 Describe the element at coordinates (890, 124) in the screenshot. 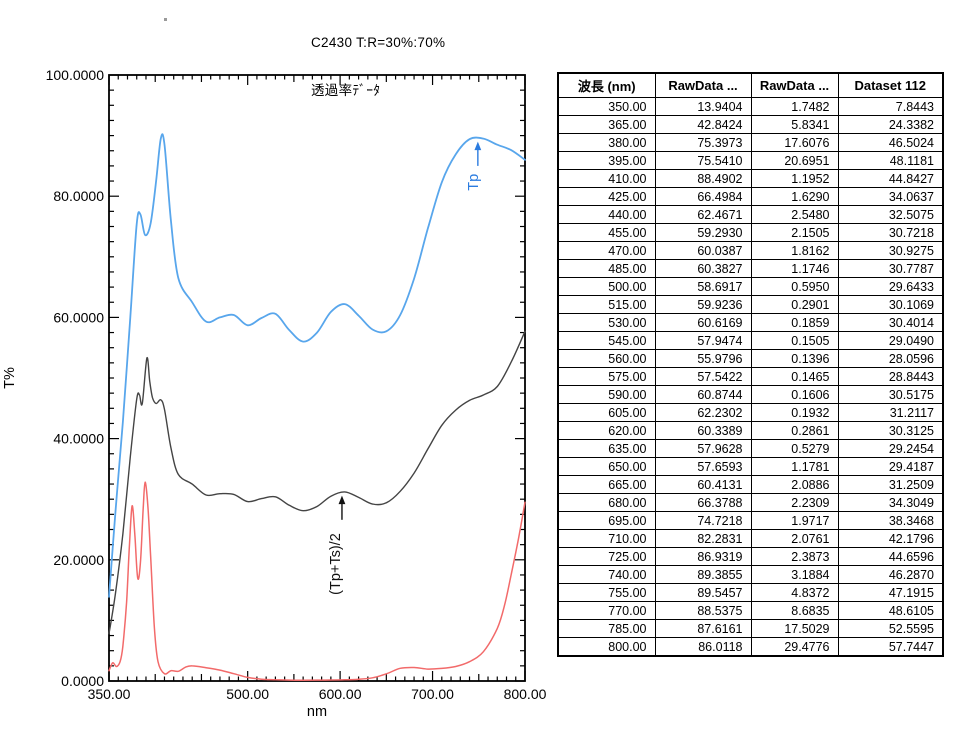

I see `table-cell: 24.3382` at that location.